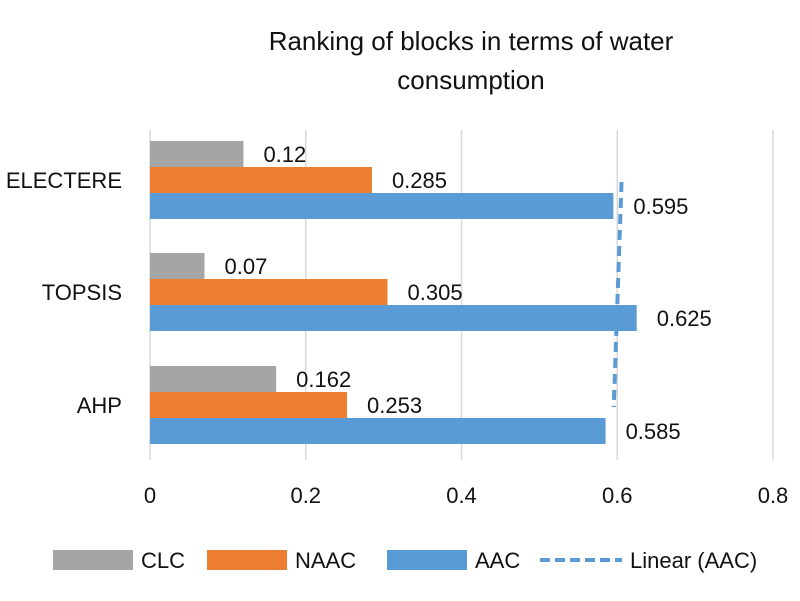 The image size is (800, 601). What do you see at coordinates (435, 292) in the screenshot?
I see `data-label: 0.305` at bounding box center [435, 292].